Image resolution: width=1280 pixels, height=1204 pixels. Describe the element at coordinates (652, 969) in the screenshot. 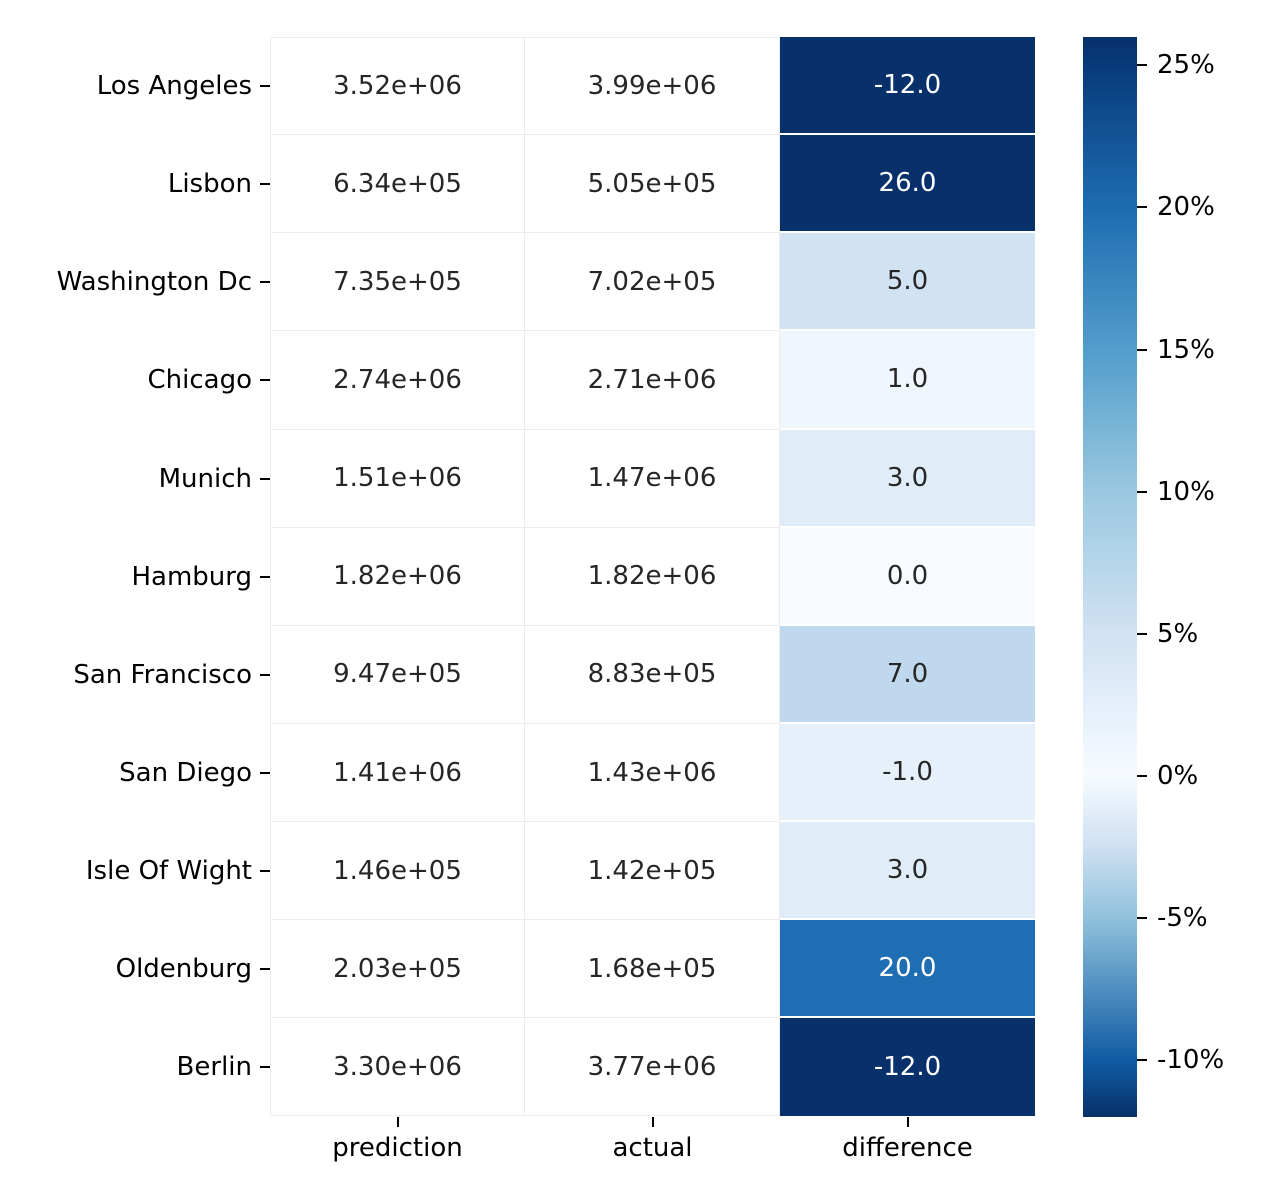

I see `actual-cell: 1.68e+05` at that location.